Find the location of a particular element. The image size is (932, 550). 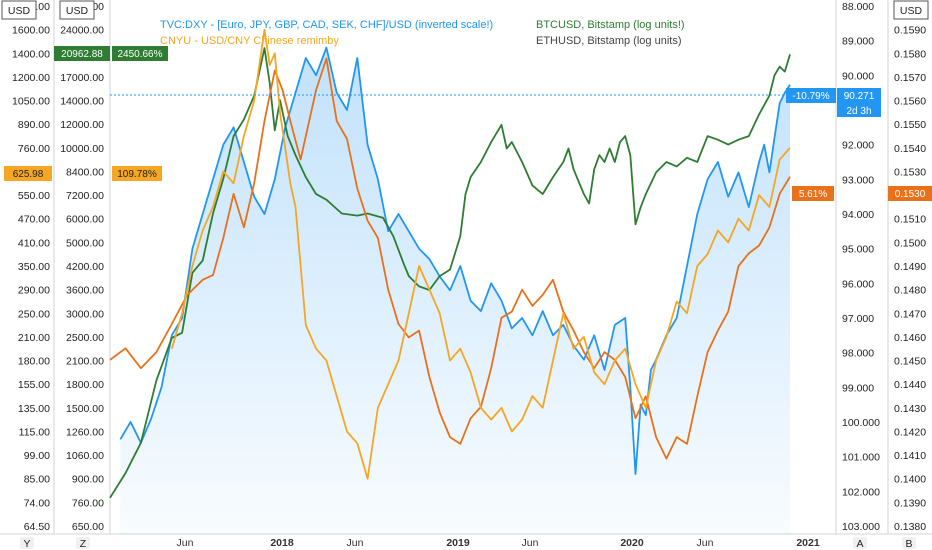

dxy-price-label: -10.79% 90.271 2d 3h is located at coordinates (833, 102).